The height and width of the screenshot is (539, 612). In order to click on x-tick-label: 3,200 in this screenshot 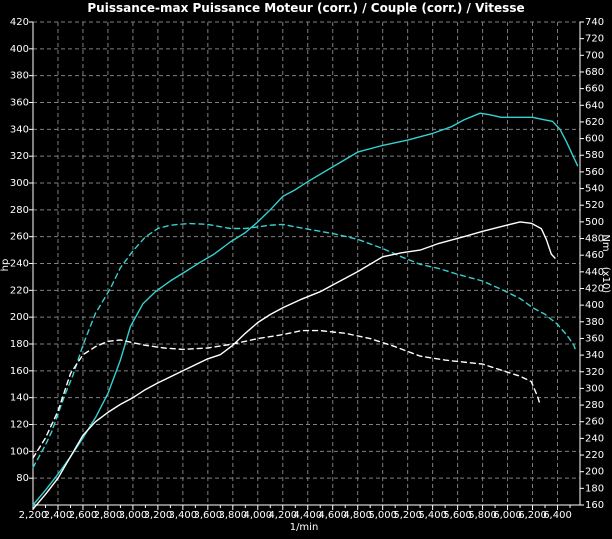, I will do `click(158, 515)`.